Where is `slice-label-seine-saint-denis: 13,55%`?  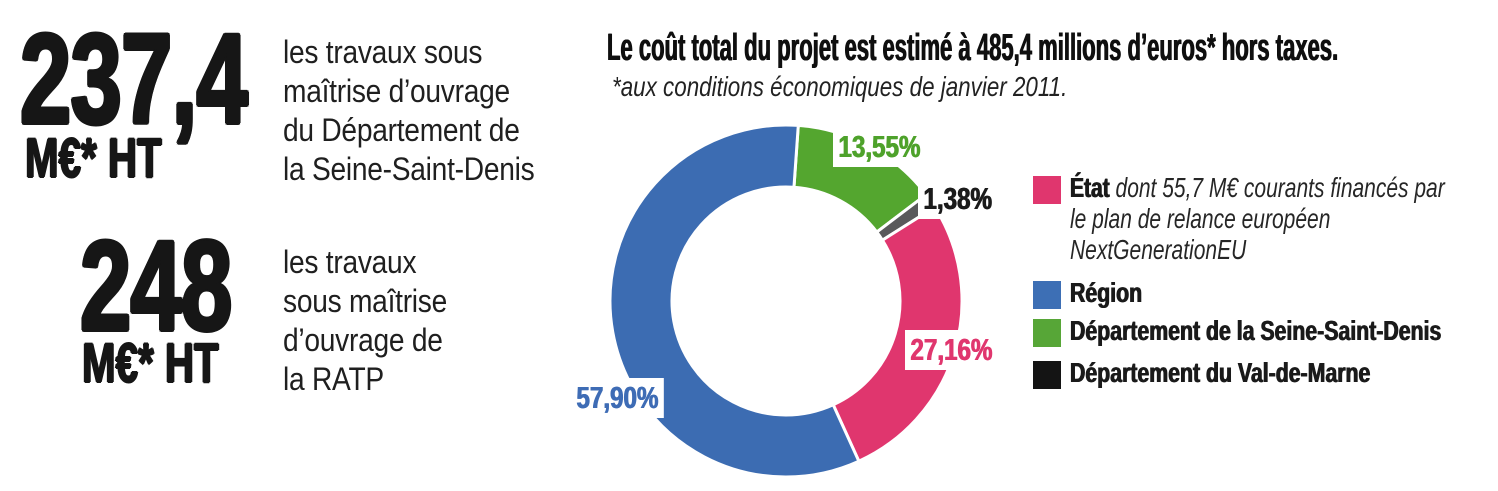 slice-label-seine-saint-denis: 13,55% is located at coordinates (879, 147).